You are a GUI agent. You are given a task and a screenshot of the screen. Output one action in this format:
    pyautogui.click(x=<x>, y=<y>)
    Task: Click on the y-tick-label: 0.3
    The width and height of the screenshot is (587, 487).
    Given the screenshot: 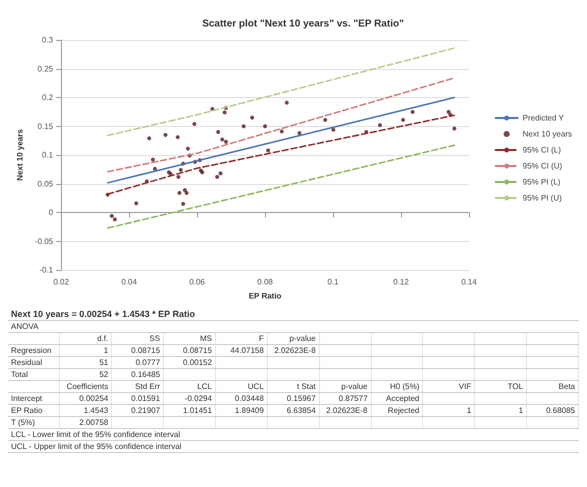 What is the action you would take?
    pyautogui.click(x=48, y=40)
    